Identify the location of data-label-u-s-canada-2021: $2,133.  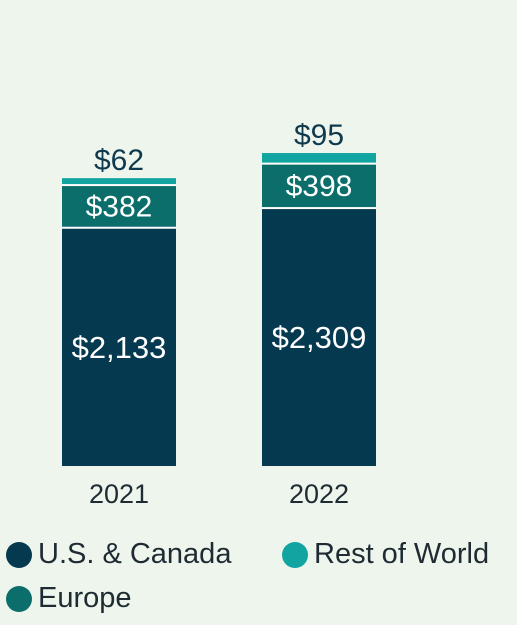
(119, 347).